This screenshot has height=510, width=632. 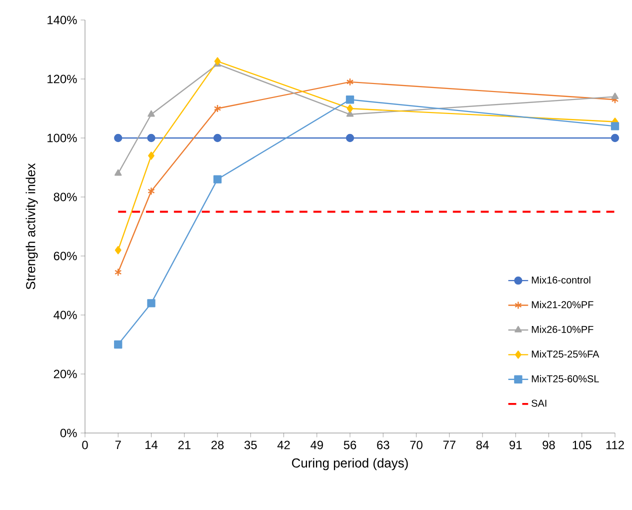 I want to click on legend-label: Mix26-10%PF, so click(x=563, y=329).